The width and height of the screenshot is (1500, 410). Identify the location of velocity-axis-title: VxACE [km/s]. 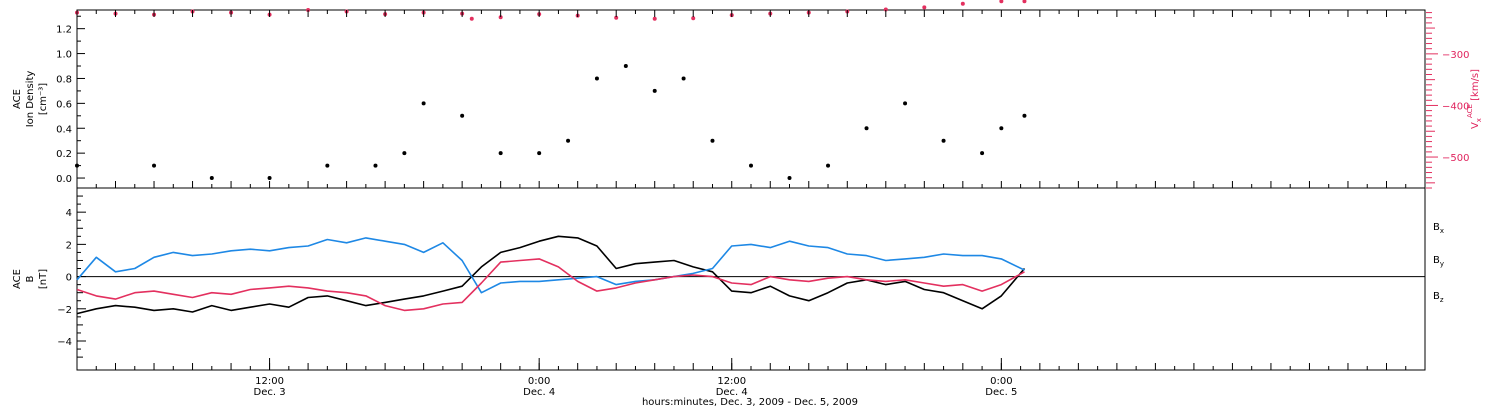
(1474, 99).